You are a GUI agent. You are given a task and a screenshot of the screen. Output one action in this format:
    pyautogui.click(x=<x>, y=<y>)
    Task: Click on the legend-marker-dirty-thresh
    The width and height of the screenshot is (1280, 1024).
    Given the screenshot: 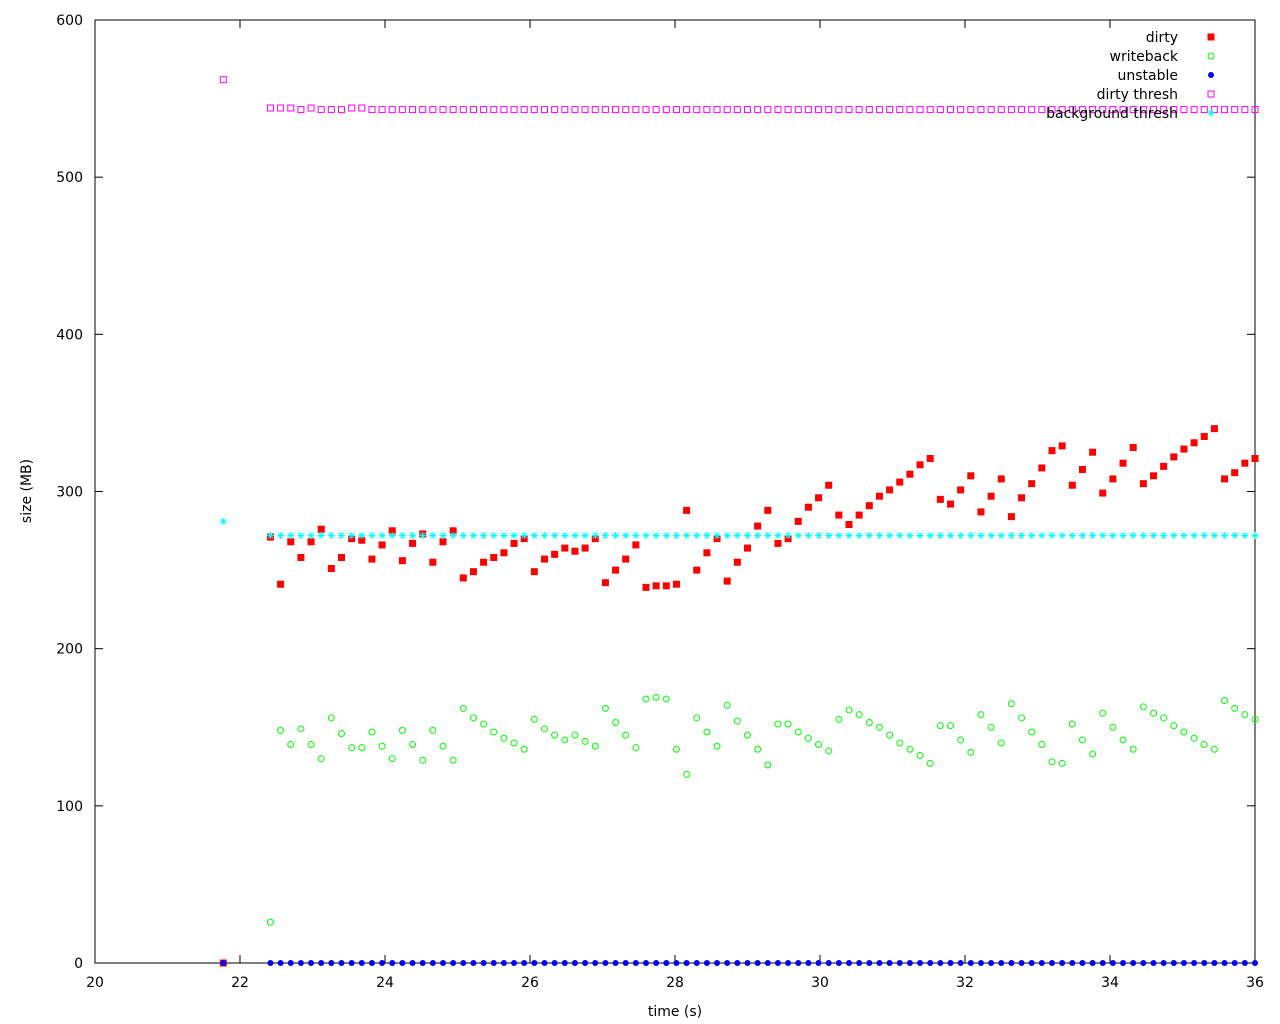 What is the action you would take?
    pyautogui.click(x=1211, y=94)
    